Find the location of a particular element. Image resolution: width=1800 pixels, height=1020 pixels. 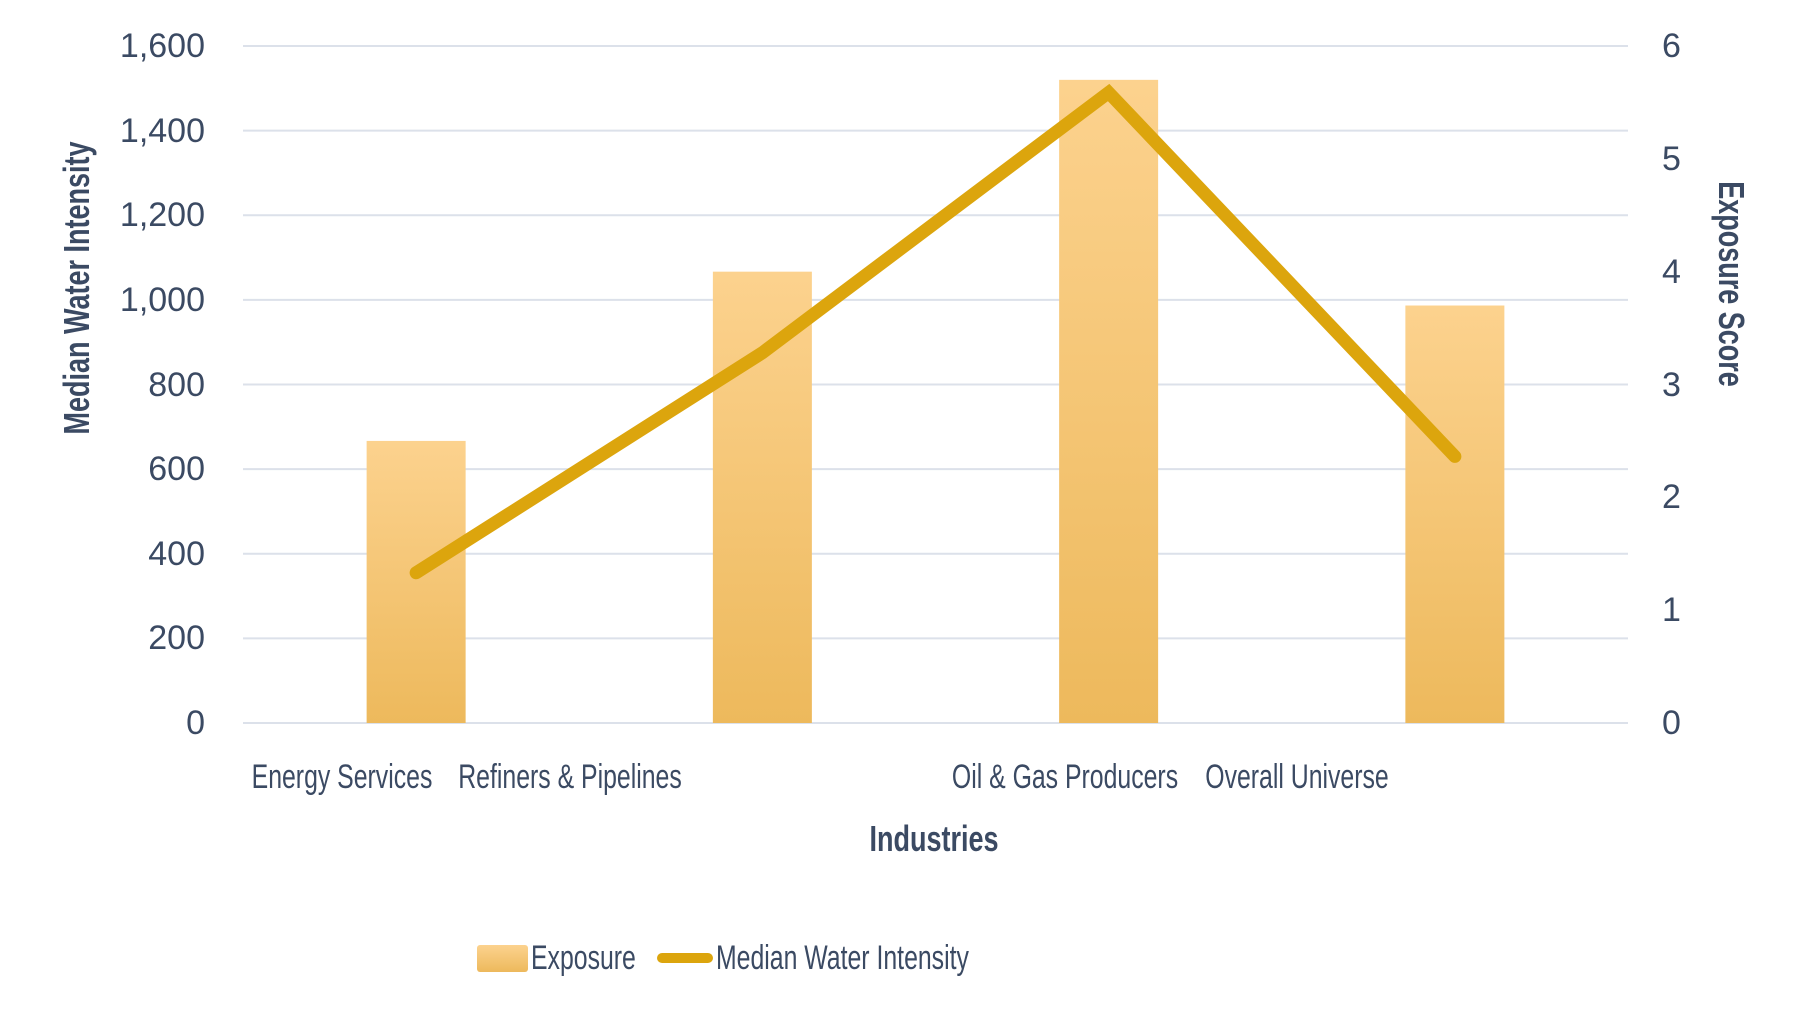

right-axis-tick-label: 4 is located at coordinates (1671, 271).